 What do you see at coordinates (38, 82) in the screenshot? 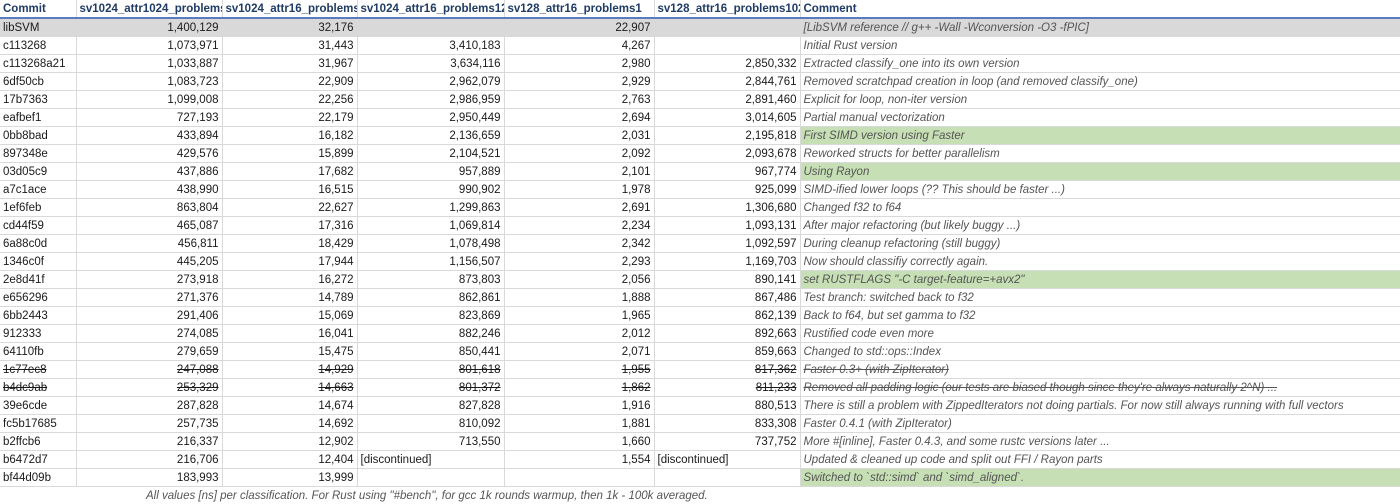
I see `cell-commit: 6df50cb` at bounding box center [38, 82].